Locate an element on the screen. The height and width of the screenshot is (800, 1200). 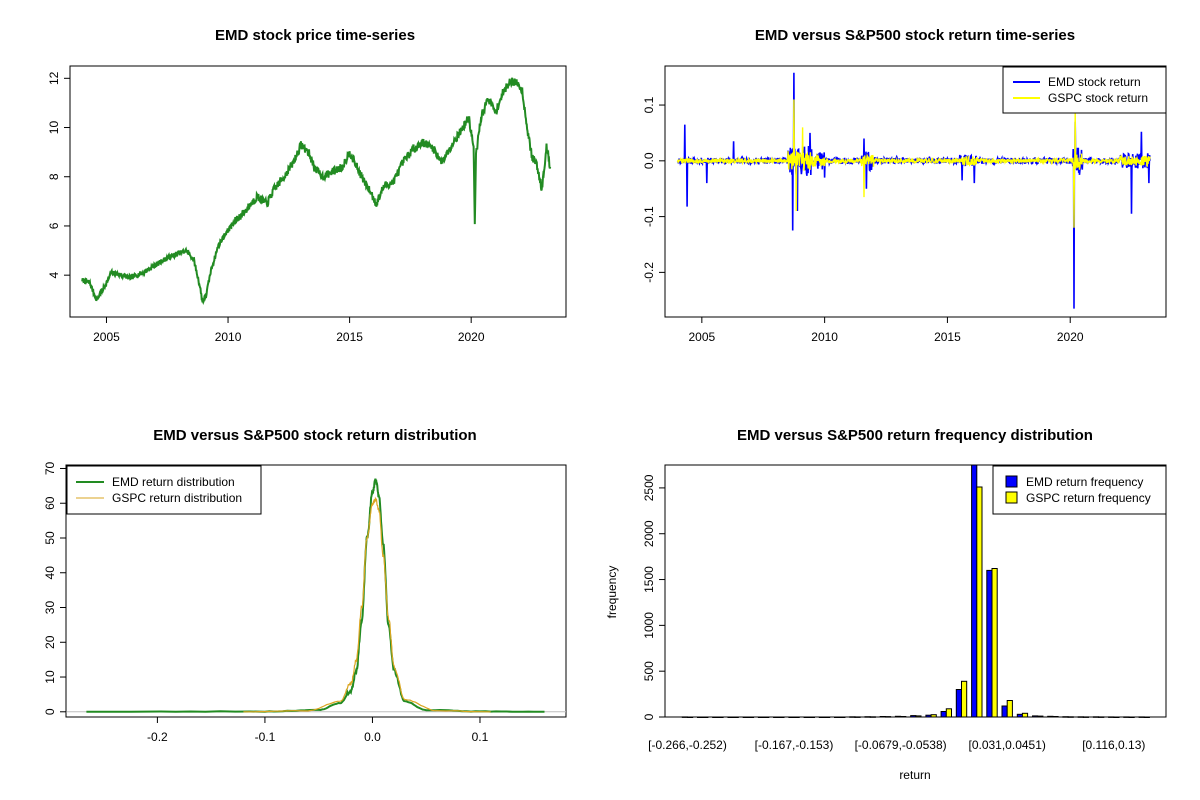
y-tick-label: 6 is located at coordinates (54, 225).